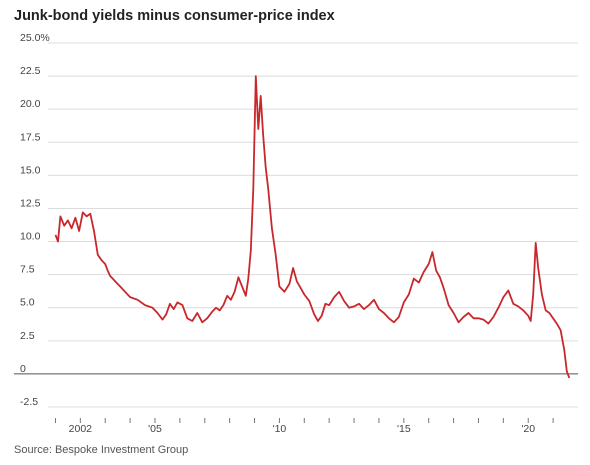  I want to click on y-tick-label: 22.5, so click(30, 71).